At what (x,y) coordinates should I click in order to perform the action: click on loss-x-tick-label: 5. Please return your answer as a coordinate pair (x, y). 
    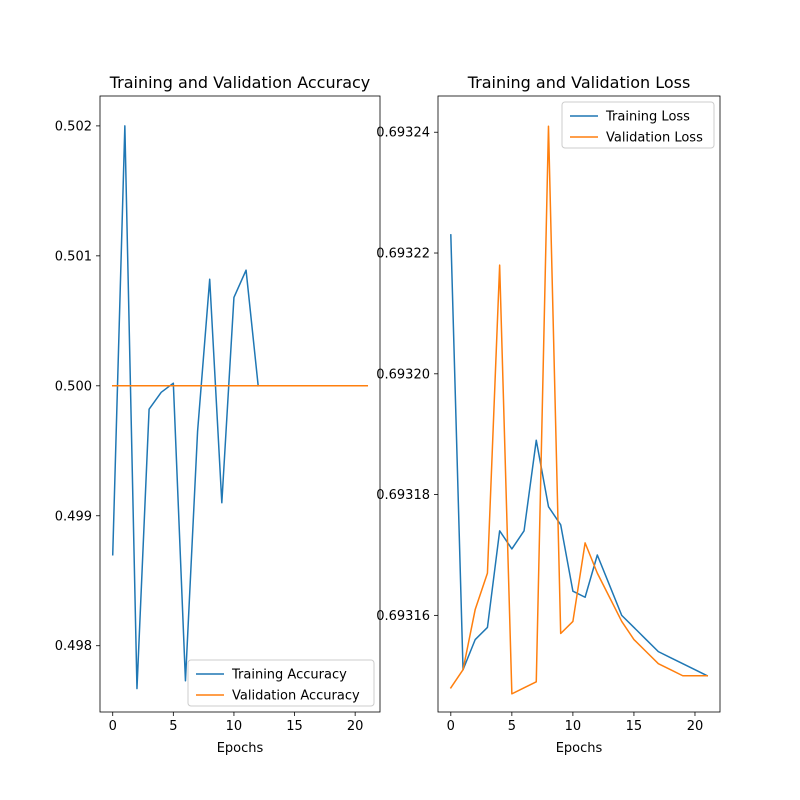
    Looking at the image, I should click on (512, 726).